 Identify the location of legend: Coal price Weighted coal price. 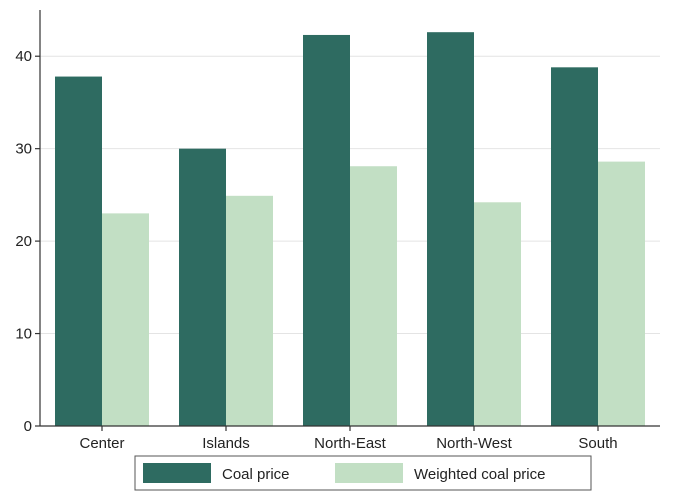
(363, 473).